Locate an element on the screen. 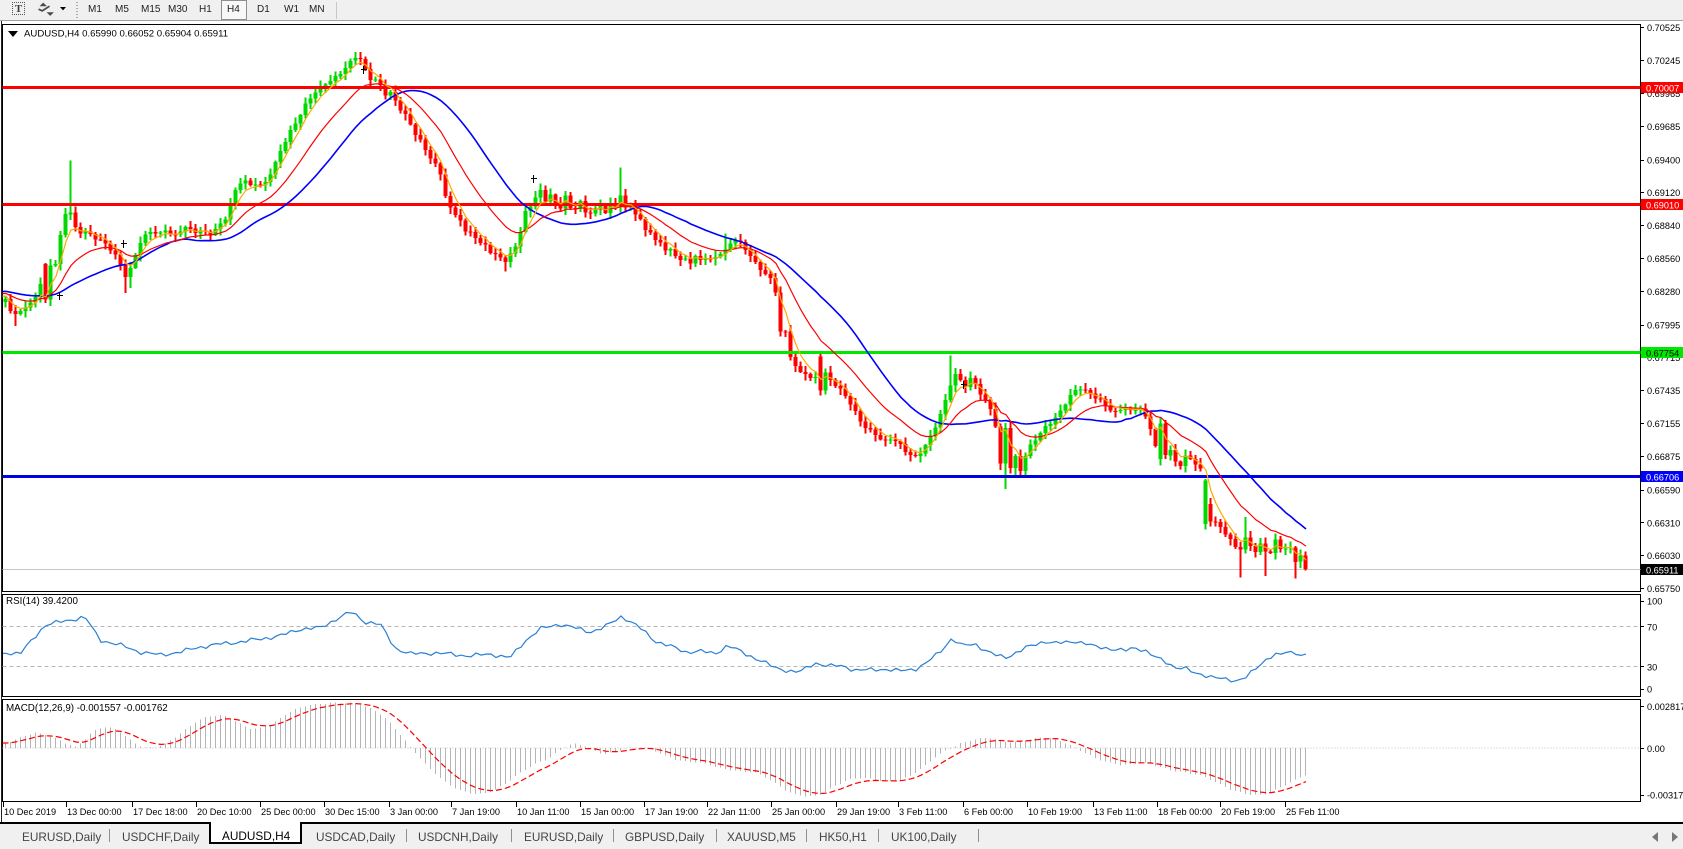 This screenshot has height=849, width=1683. svg-text: 0.66590 is located at coordinates (1663, 490).